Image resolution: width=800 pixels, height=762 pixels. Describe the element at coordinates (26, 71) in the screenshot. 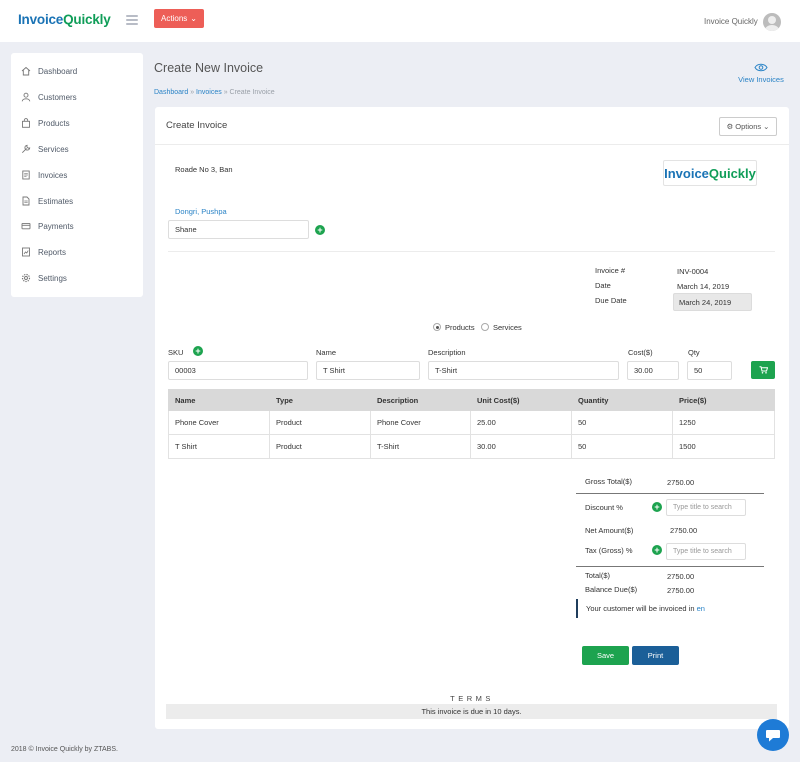

I see `home-icon` at that location.